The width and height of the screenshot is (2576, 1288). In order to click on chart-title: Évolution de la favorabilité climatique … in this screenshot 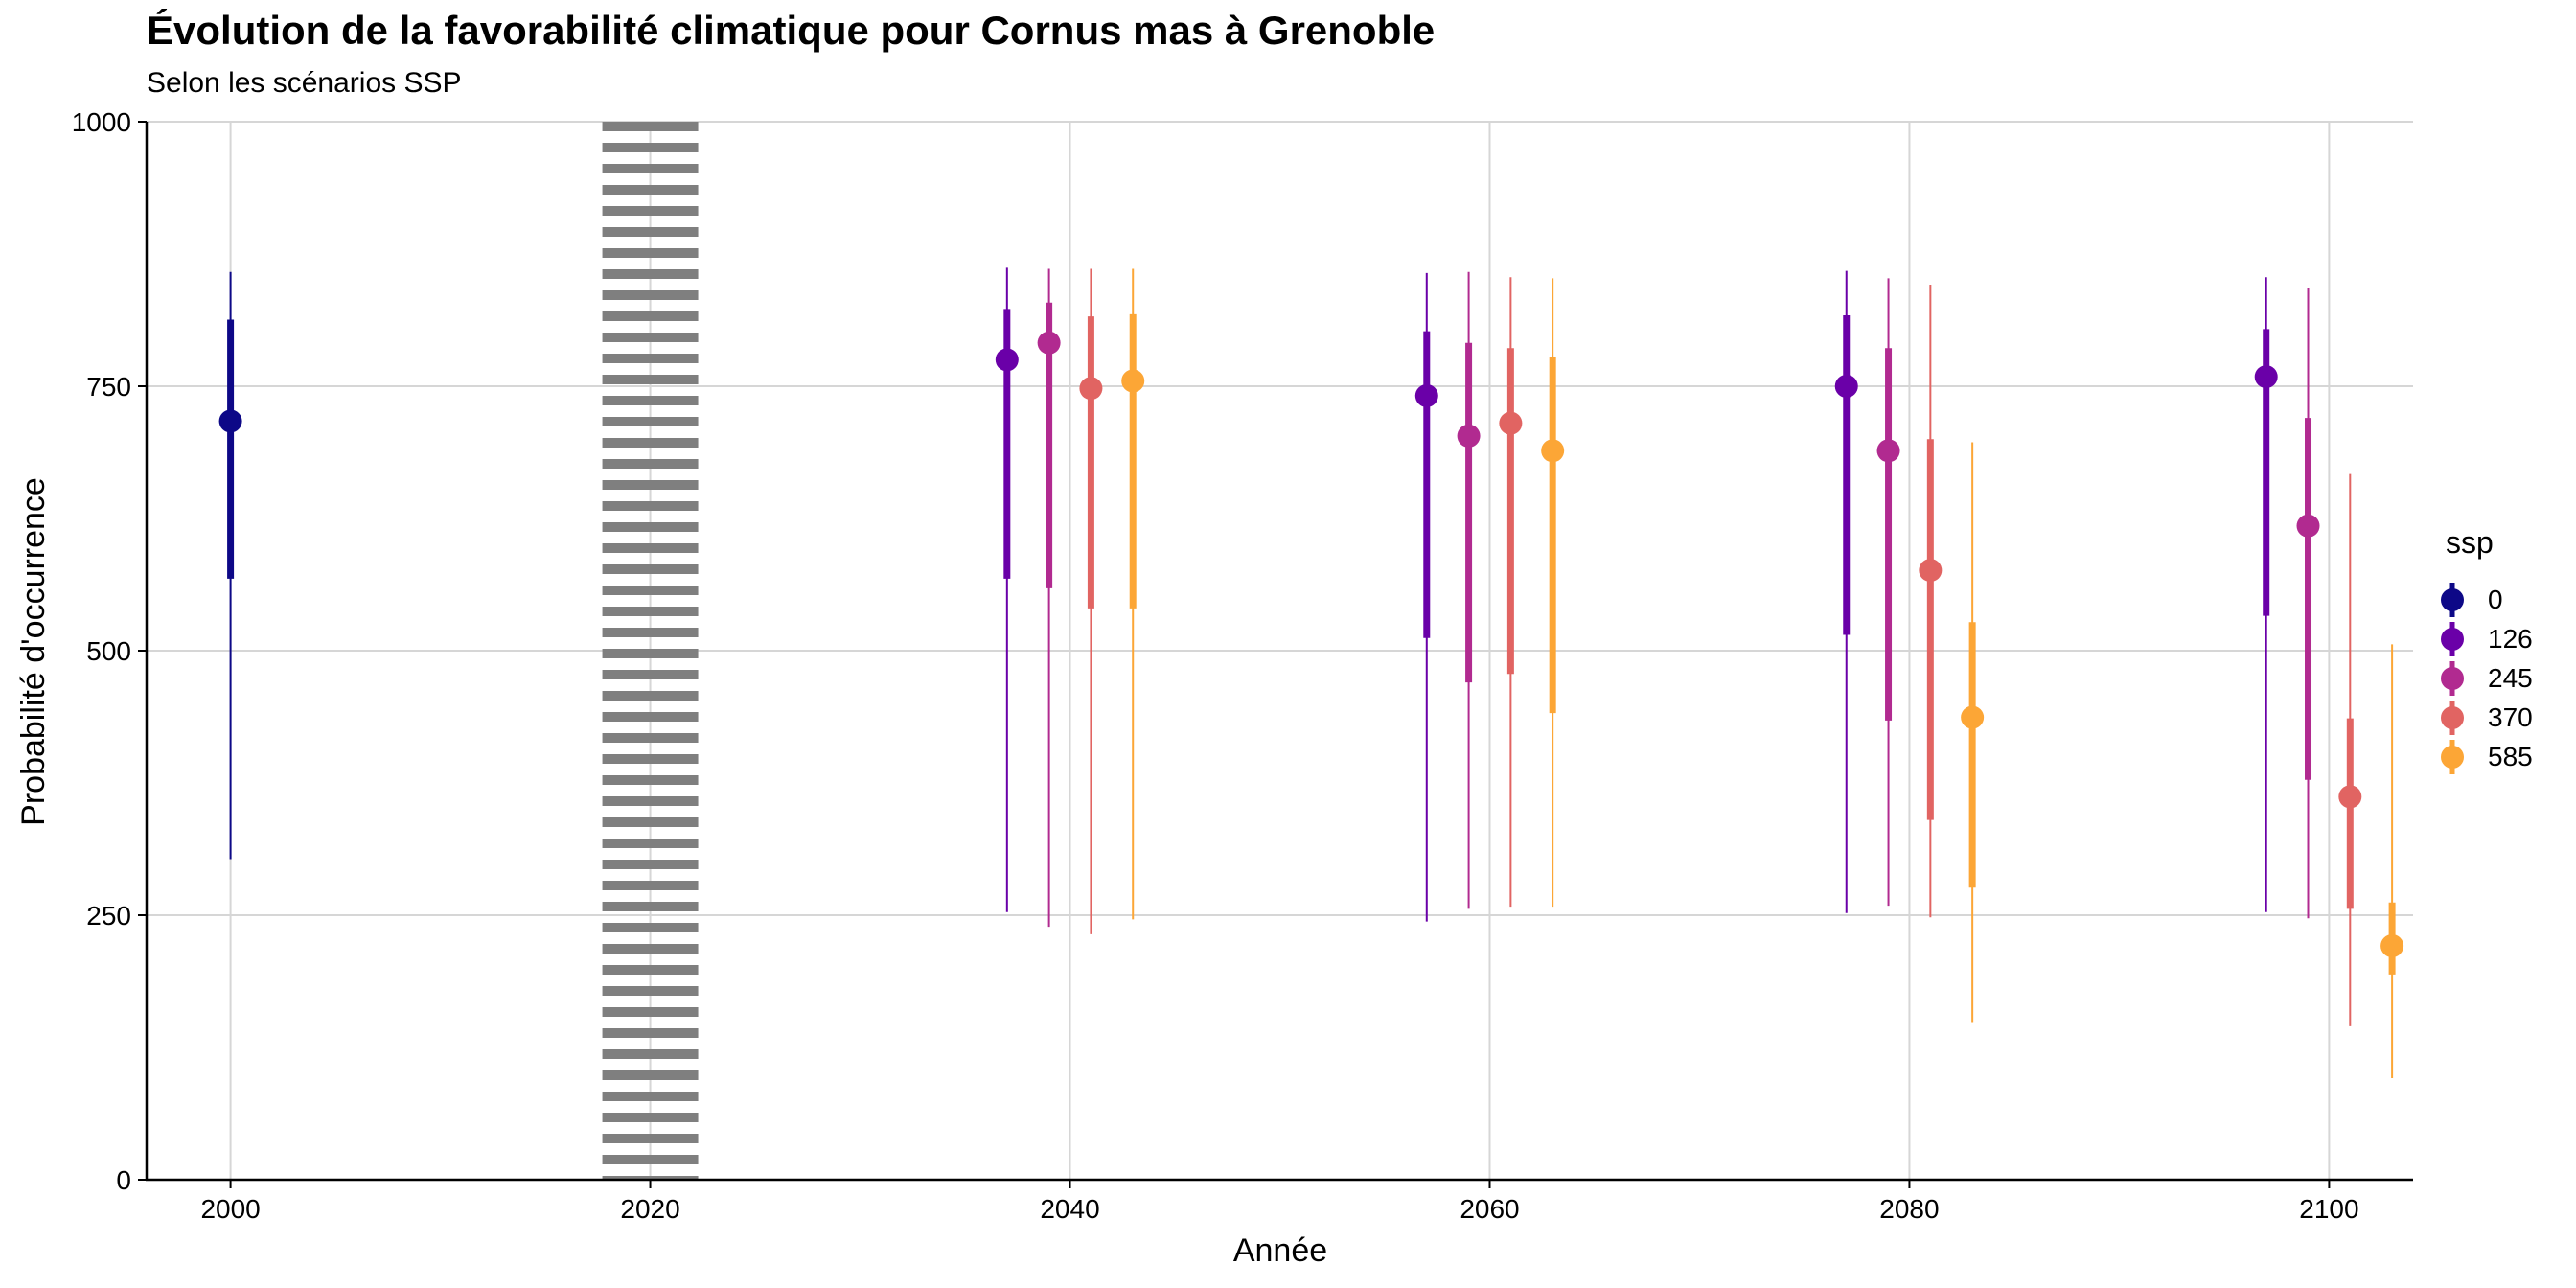, I will do `click(791, 30)`.